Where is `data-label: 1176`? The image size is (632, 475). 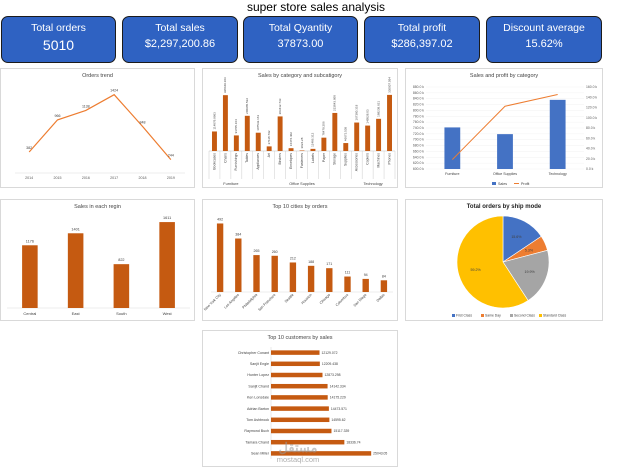
data-label: 1176 is located at coordinates (30, 241).